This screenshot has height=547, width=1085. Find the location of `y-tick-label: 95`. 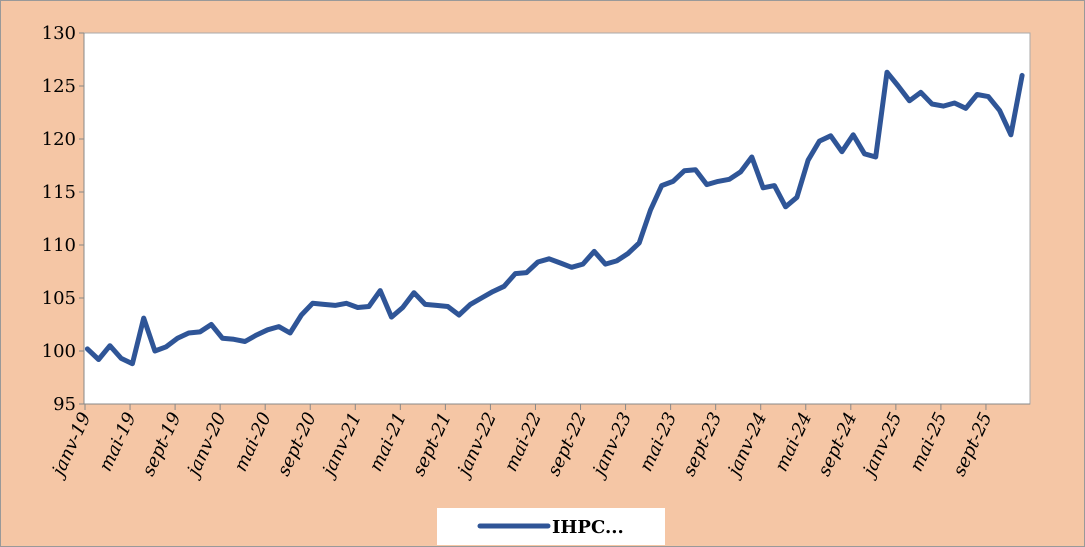

y-tick-label: 95 is located at coordinates (64, 404).